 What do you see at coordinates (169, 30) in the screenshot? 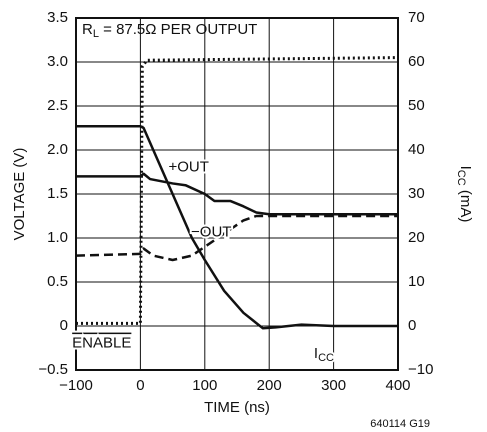
I see `annotation: RL = 87.5Ω PER OUTPUT` at bounding box center [169, 30].